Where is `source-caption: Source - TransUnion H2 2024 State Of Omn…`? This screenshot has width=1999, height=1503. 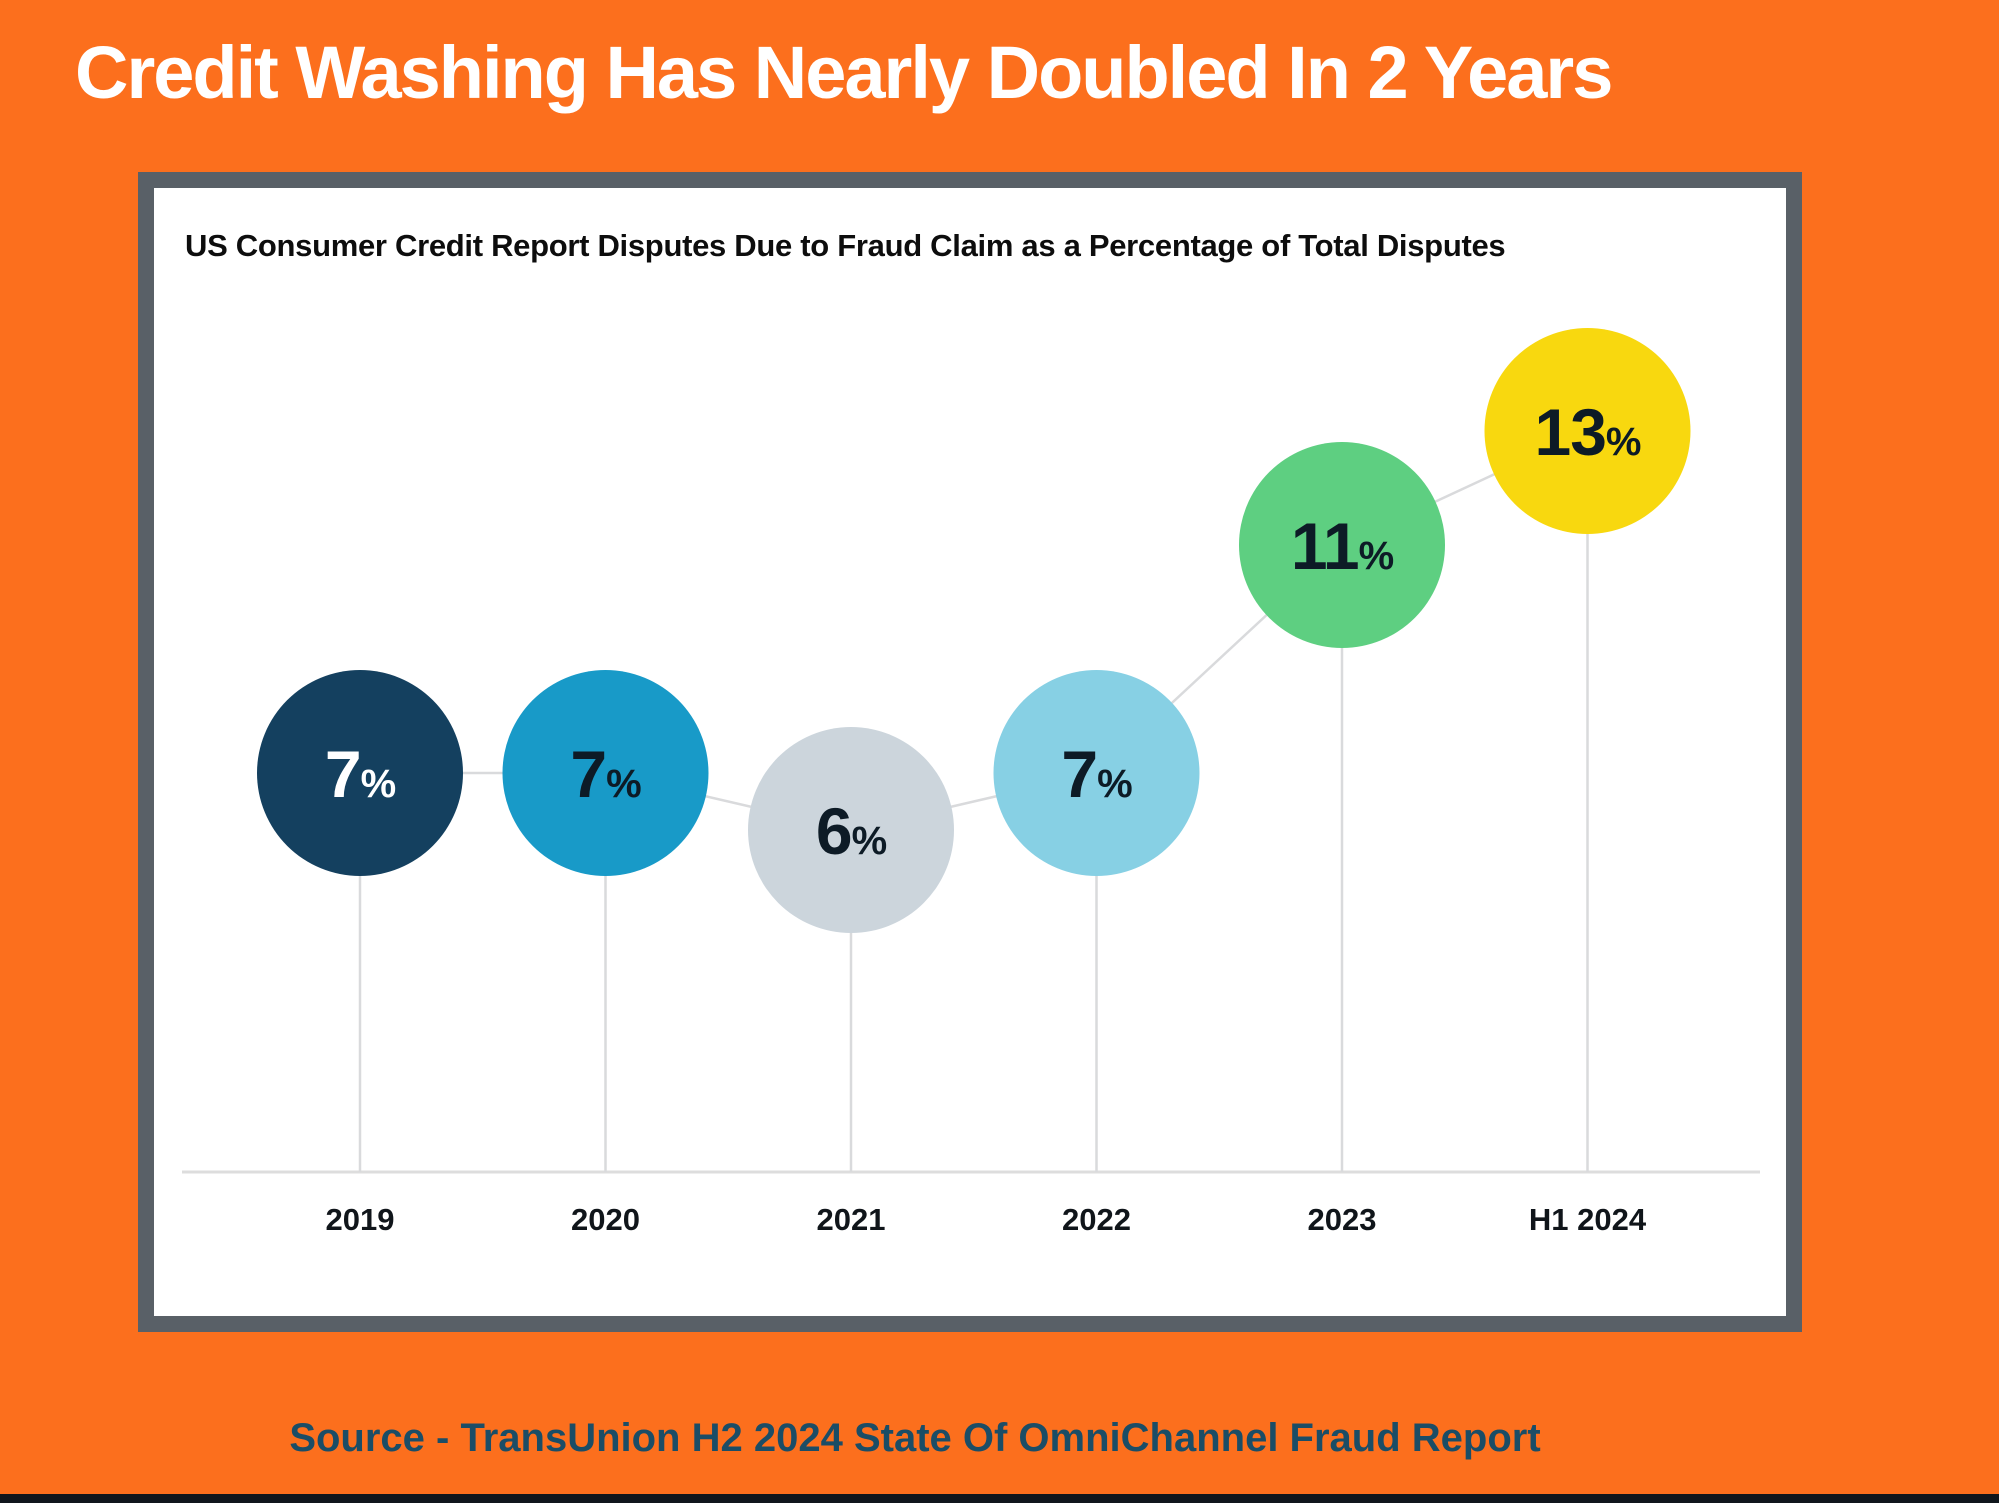 source-caption: Source - TransUnion H2 2024 State Of Omn… is located at coordinates (915, 1438).